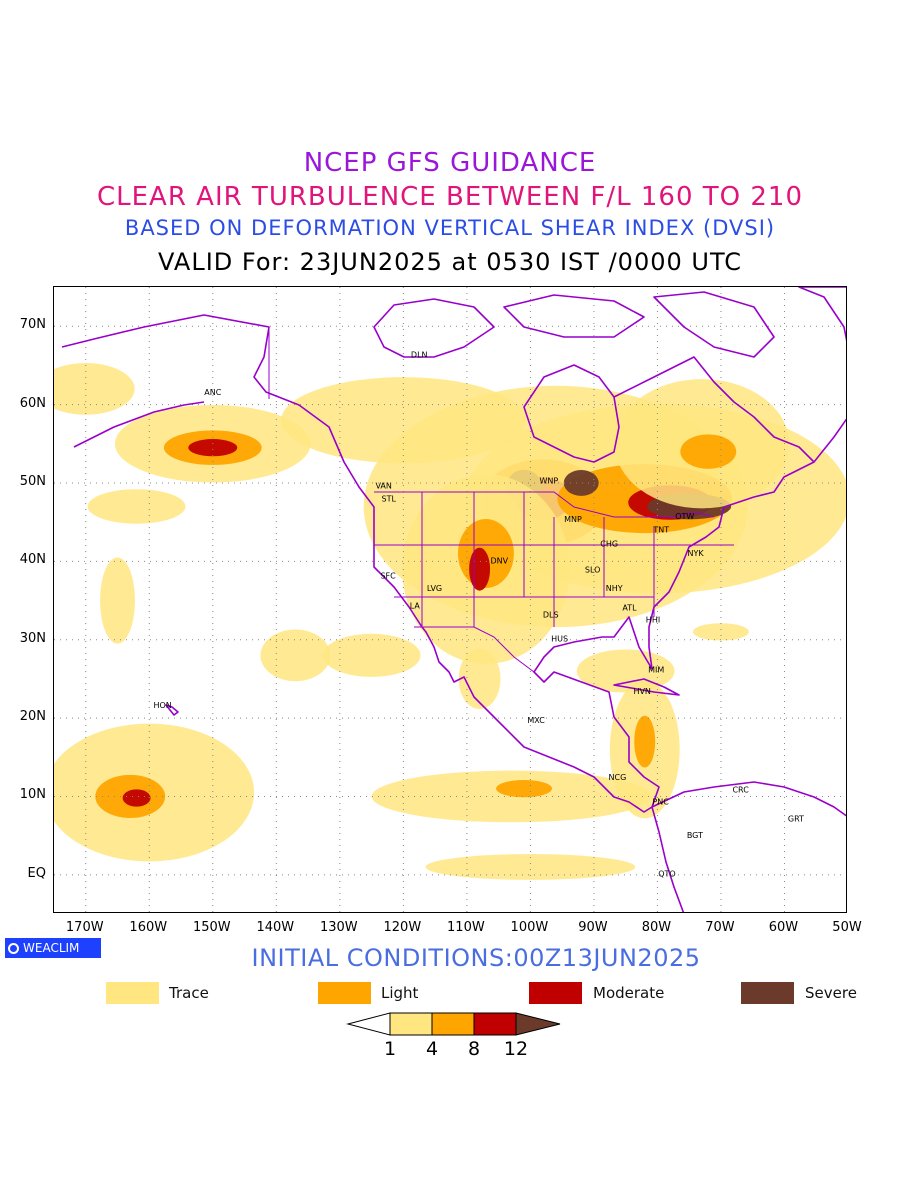 This screenshot has height=1200, width=900. Describe the element at coordinates (402, 927) in the screenshot. I see `lon-tick-label: 120W` at that location.